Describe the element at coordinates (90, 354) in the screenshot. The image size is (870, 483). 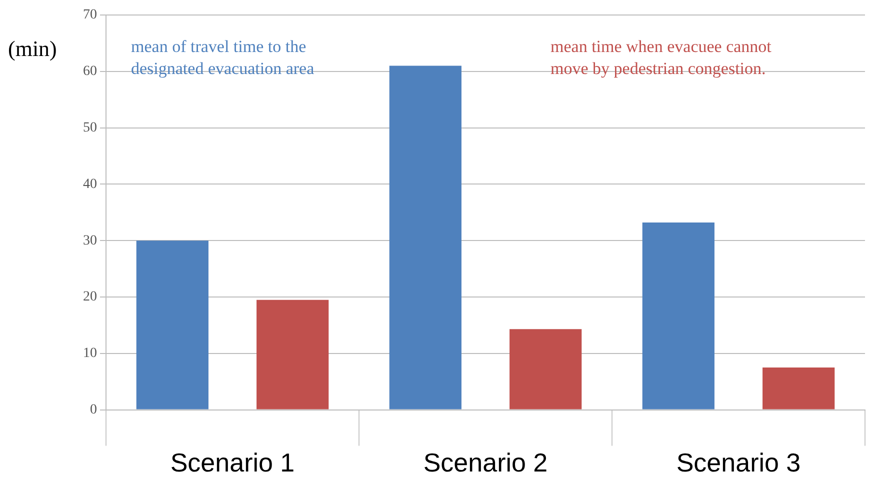
I see `y-tick-label: 10` at that location.